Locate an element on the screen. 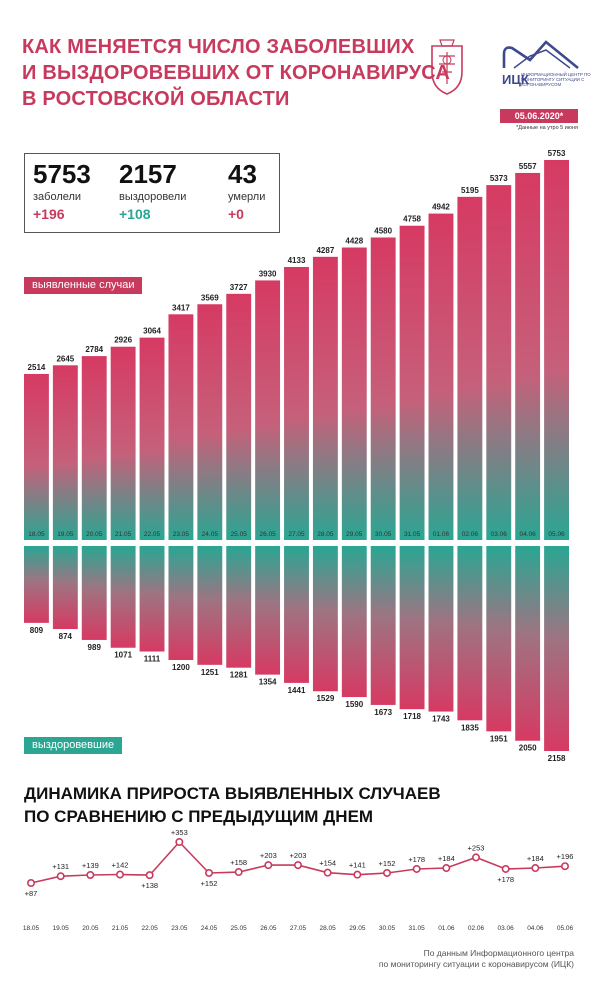  cases-value-label: 5373 is located at coordinates (499, 178).